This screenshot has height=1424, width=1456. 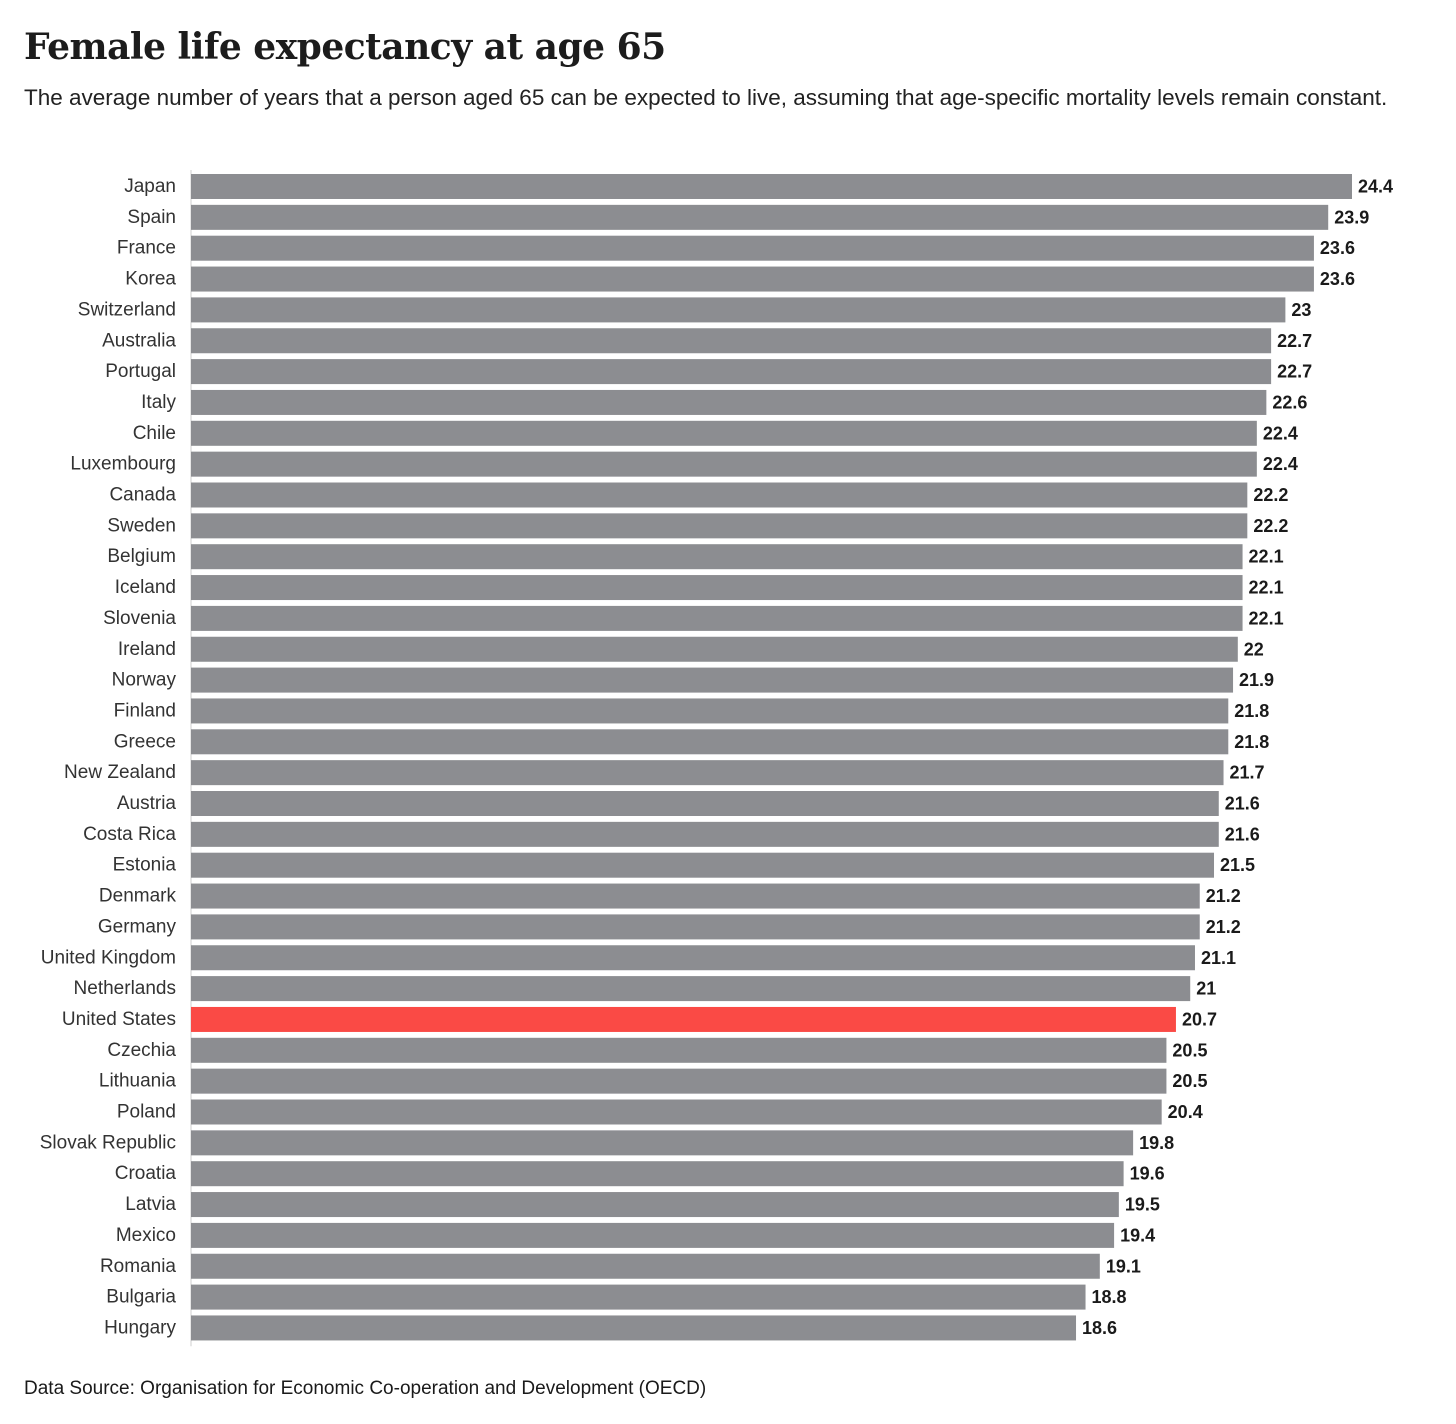 What do you see at coordinates (141, 1297) in the screenshot?
I see `category-label: Bulgaria` at bounding box center [141, 1297].